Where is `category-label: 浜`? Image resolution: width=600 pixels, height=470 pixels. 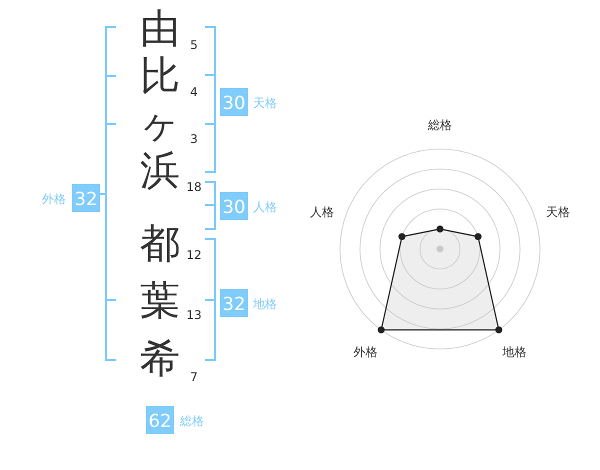
category-label: 浜 is located at coordinates (160, 171).